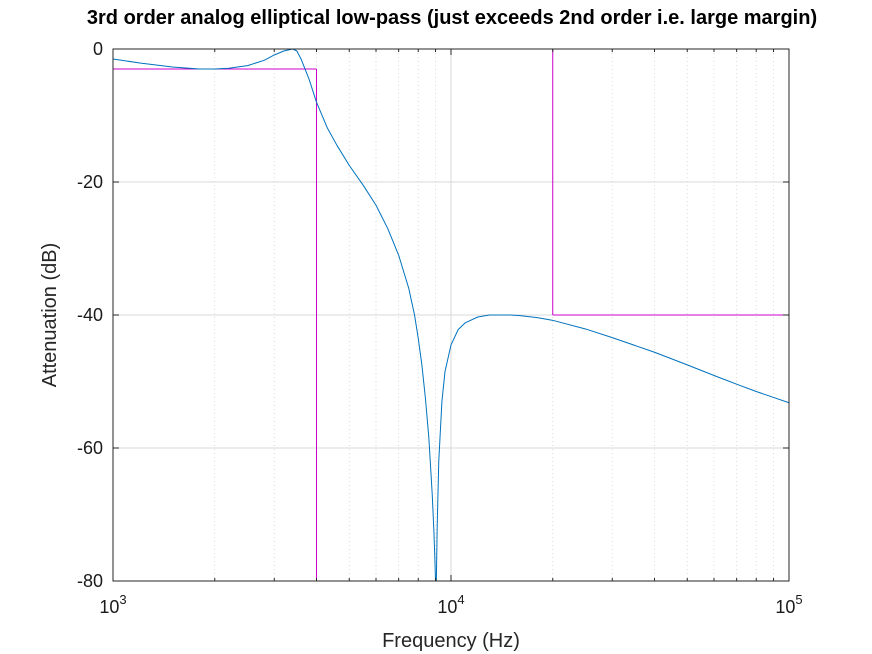 The image size is (872, 654). What do you see at coordinates (98, 49) in the screenshot?
I see `y-tick-label: 0` at bounding box center [98, 49].